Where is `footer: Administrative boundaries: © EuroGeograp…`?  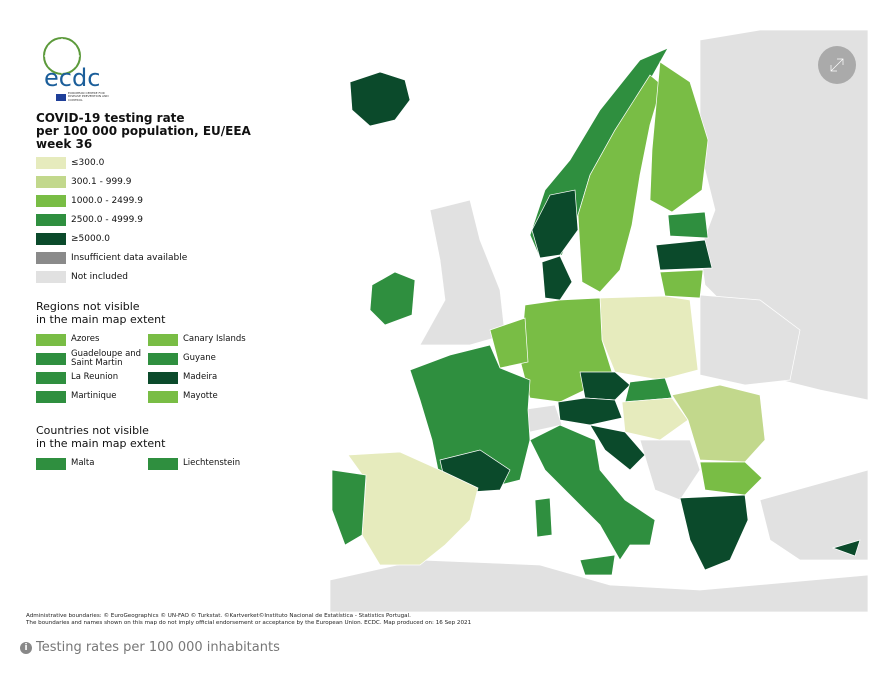
footer: Administrative boundaries: © EuroGeograp… is located at coordinates (248, 620).